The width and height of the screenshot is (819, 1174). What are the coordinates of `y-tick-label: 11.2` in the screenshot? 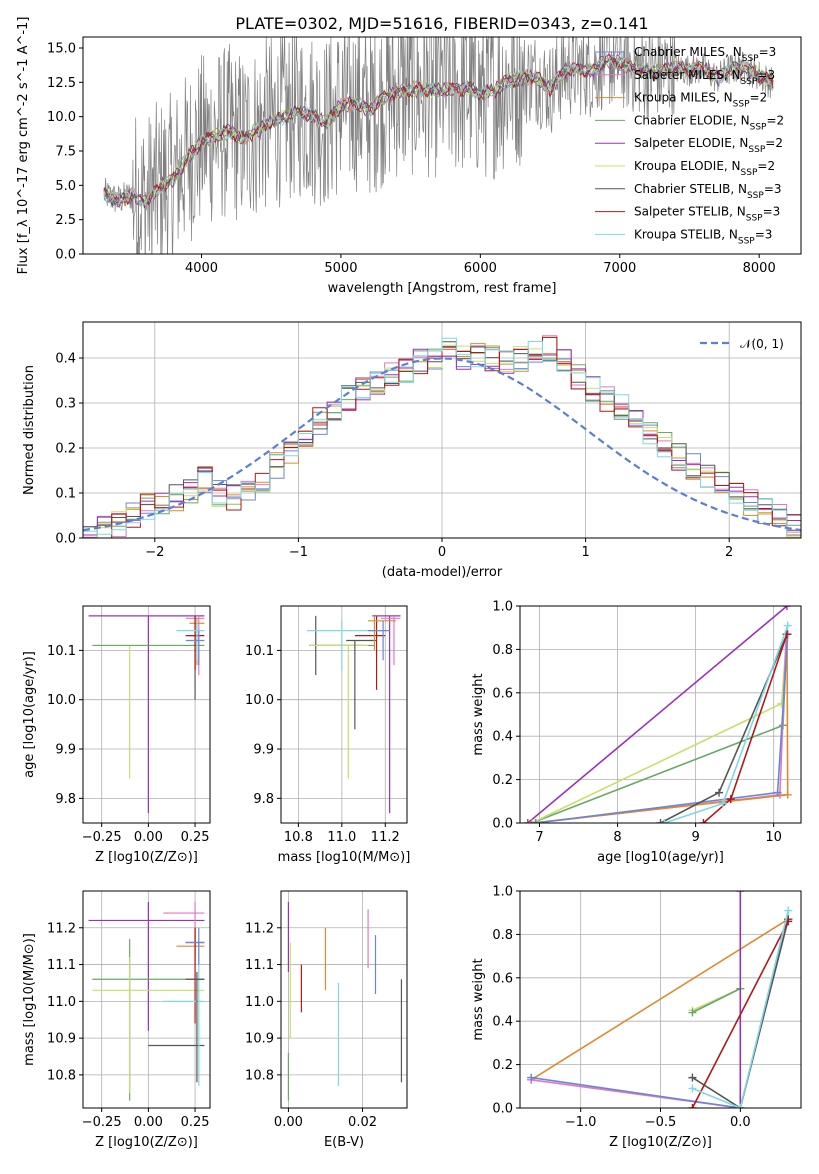 It's located at (61, 928).